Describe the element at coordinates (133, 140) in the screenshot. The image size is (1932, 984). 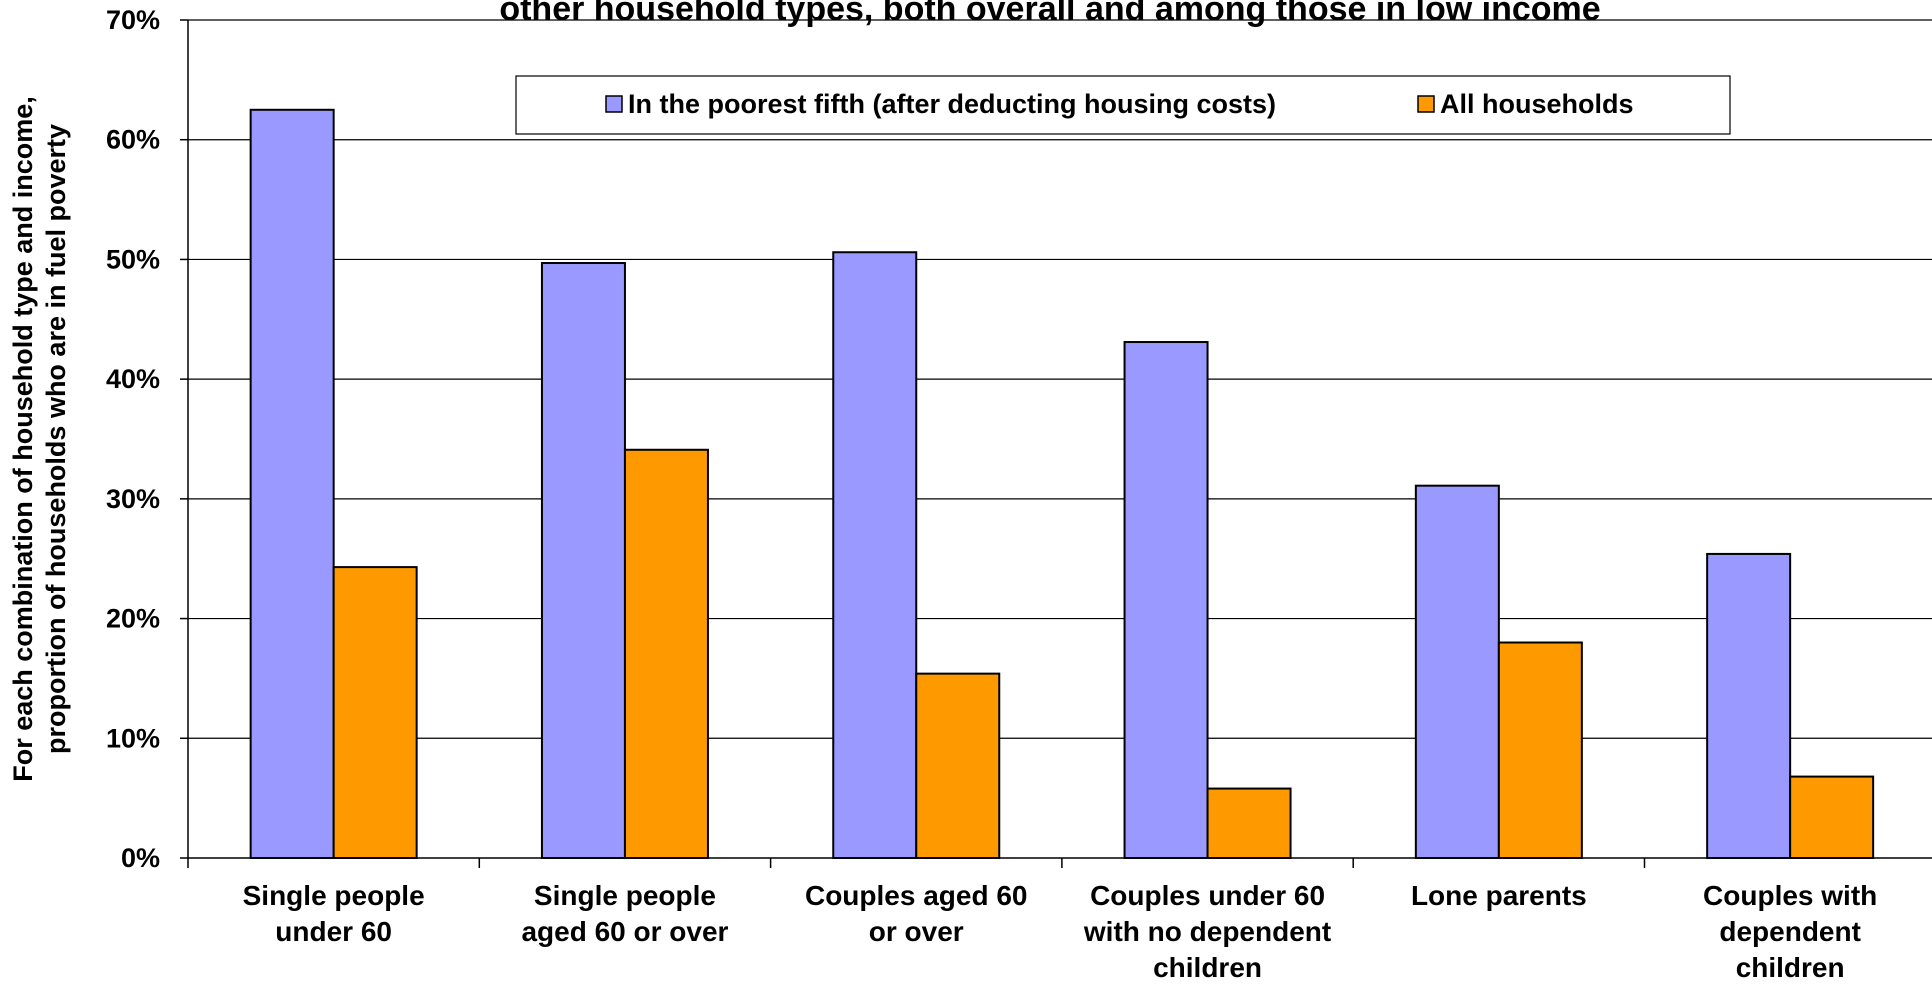
I see `y-tick-label: 60%` at that location.